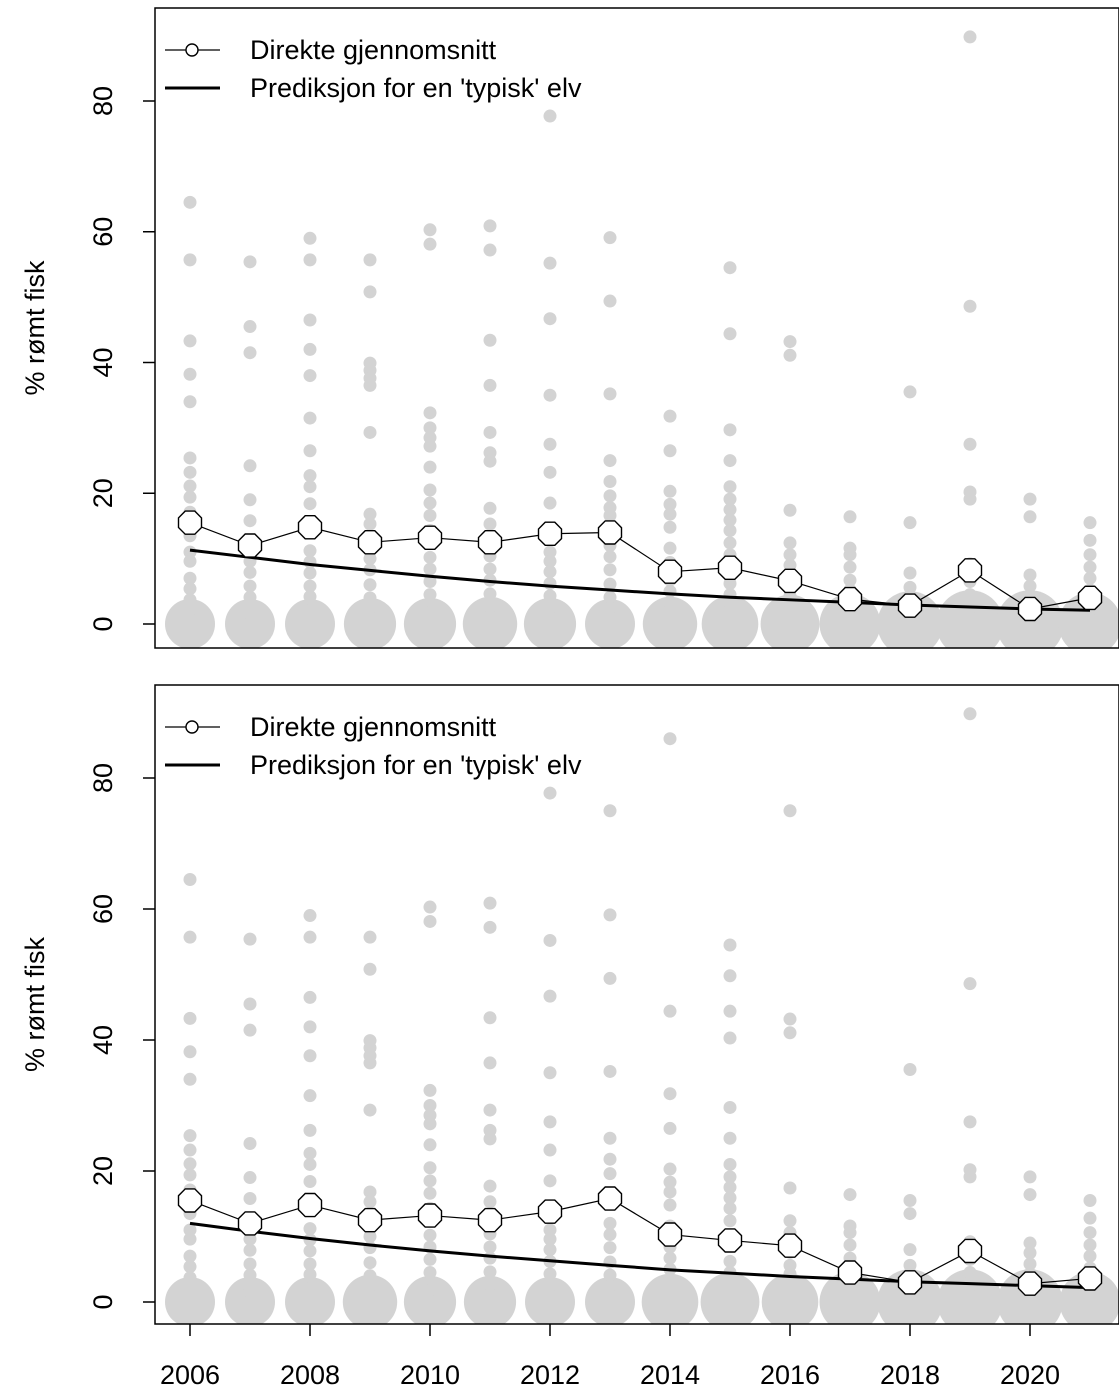  Describe the element at coordinates (192, 727) in the screenshot. I see `legend-mean-marker` at that location.